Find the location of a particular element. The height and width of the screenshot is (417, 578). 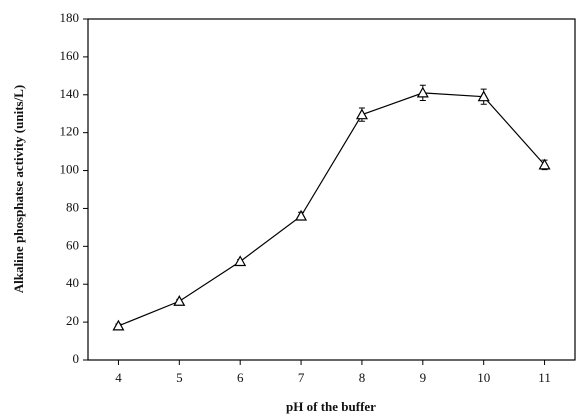

y-axis-title: Alkaline phosphatse activity (units/L) is located at coordinates (18, 189).